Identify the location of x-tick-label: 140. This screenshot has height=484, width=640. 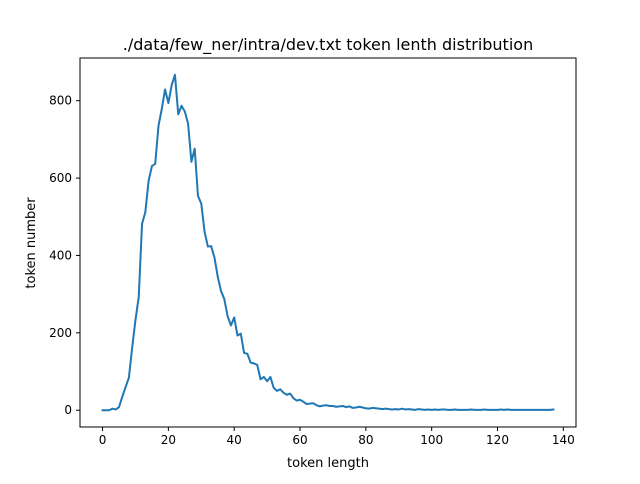
(563, 440).